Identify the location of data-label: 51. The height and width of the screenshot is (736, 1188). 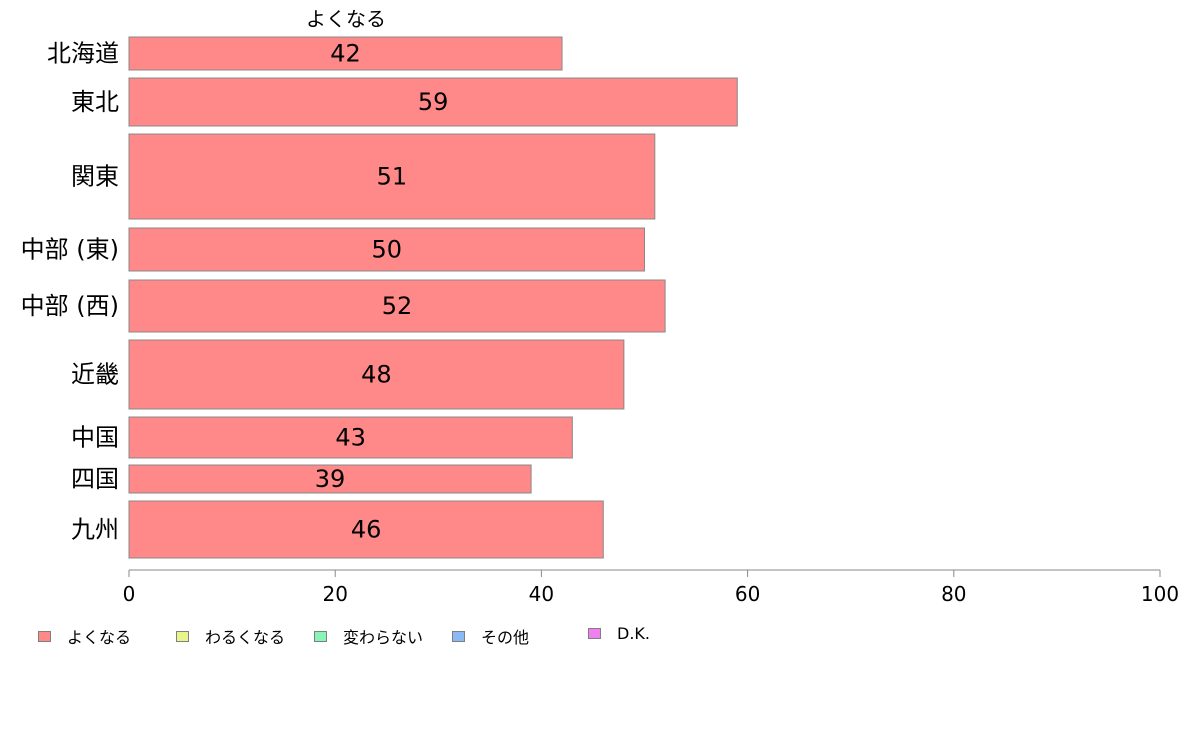
(392, 177).